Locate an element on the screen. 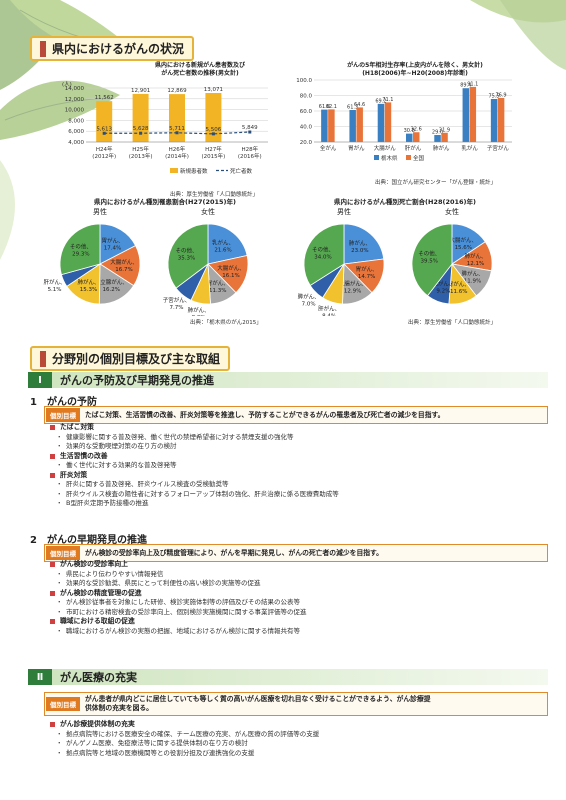 Image resolution: width=566 pixels, height=800 pixels. part2-title: がん医療の充実 is located at coordinates (300, 677).